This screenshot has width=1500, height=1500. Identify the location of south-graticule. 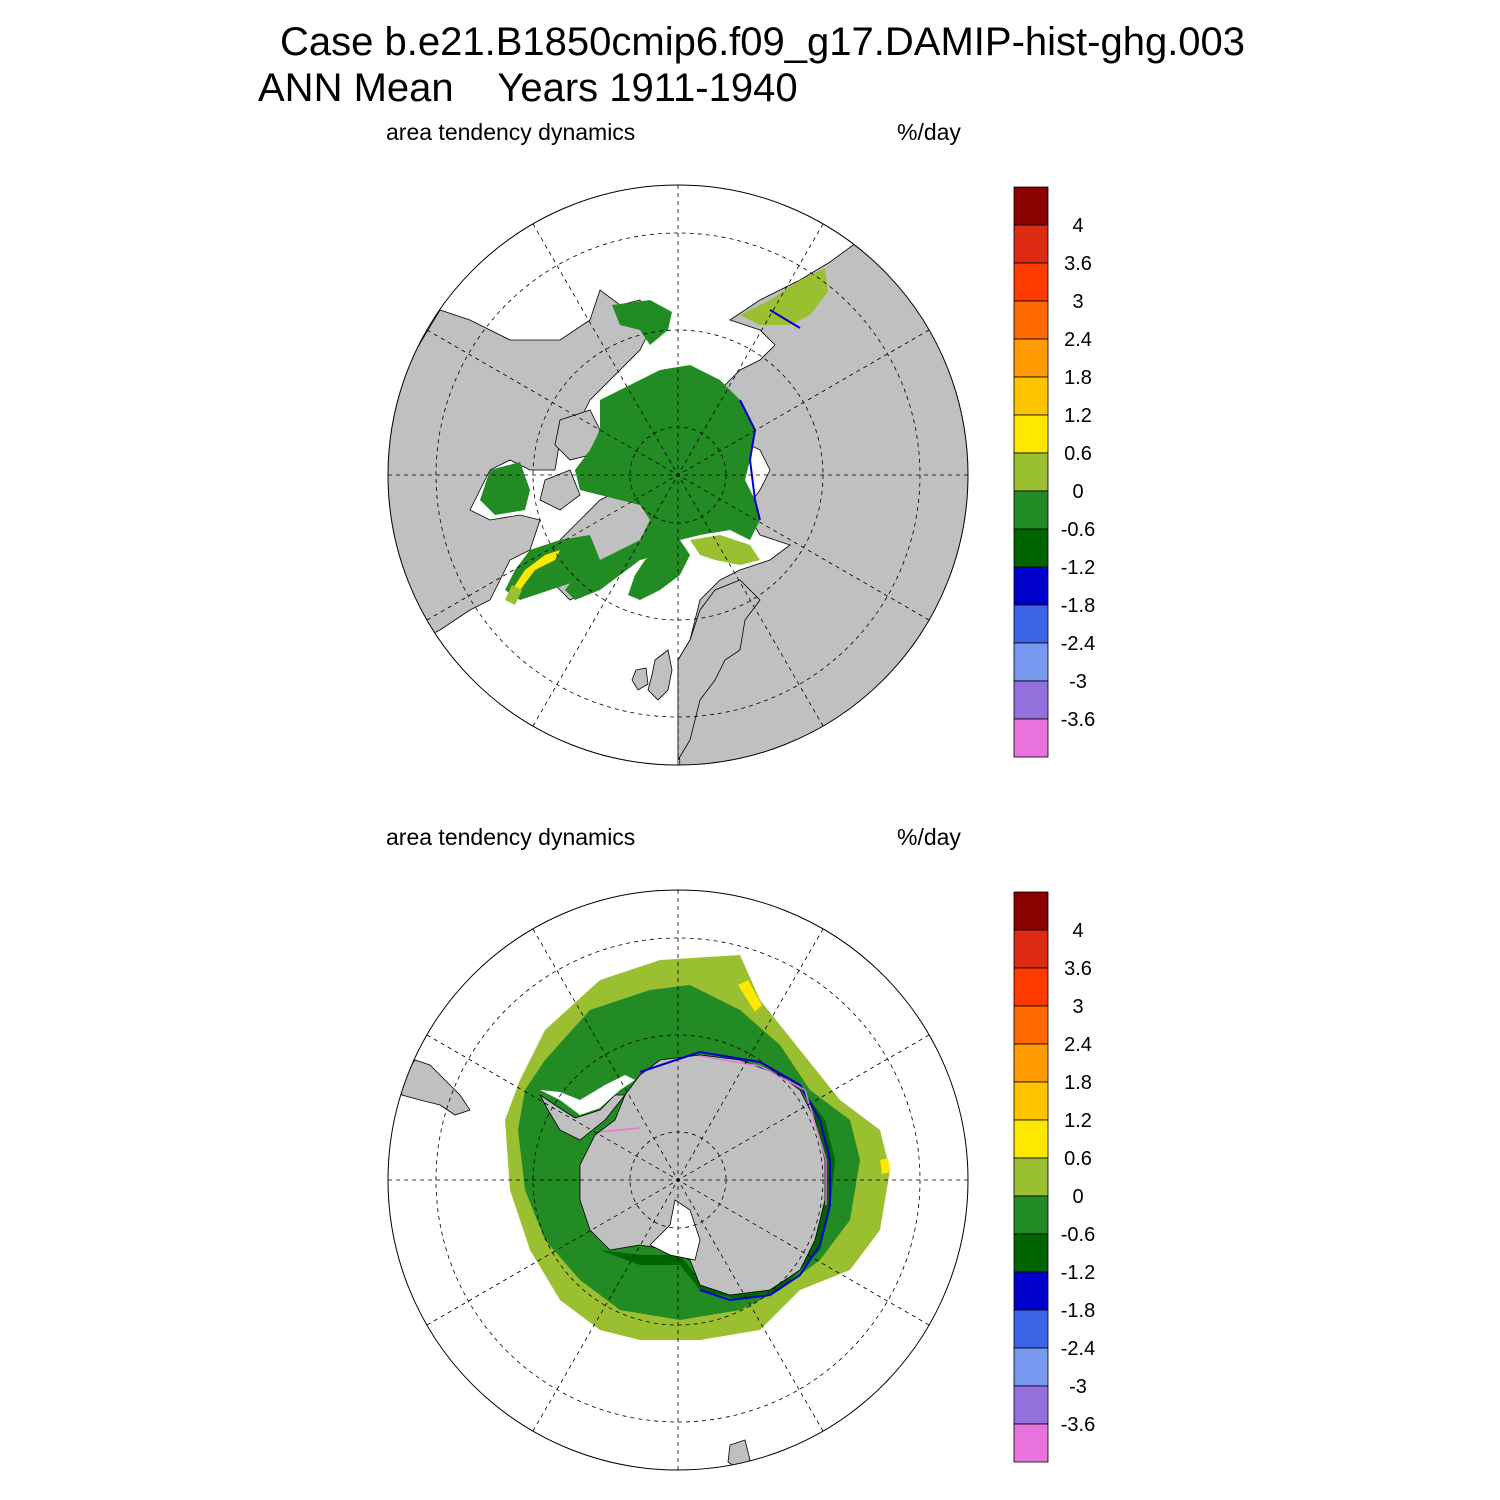
(678, 1180).